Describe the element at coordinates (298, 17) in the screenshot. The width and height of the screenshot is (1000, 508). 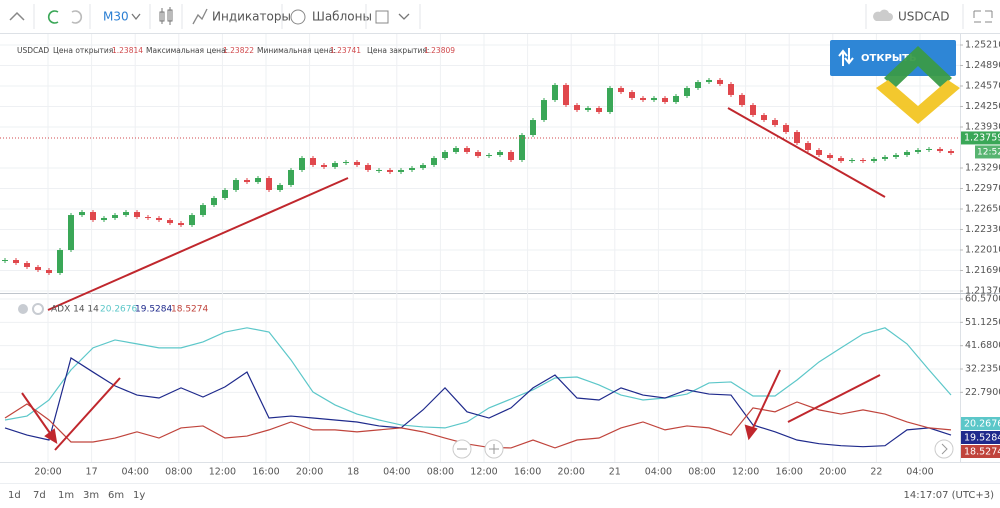
I see `templates-icon` at that location.